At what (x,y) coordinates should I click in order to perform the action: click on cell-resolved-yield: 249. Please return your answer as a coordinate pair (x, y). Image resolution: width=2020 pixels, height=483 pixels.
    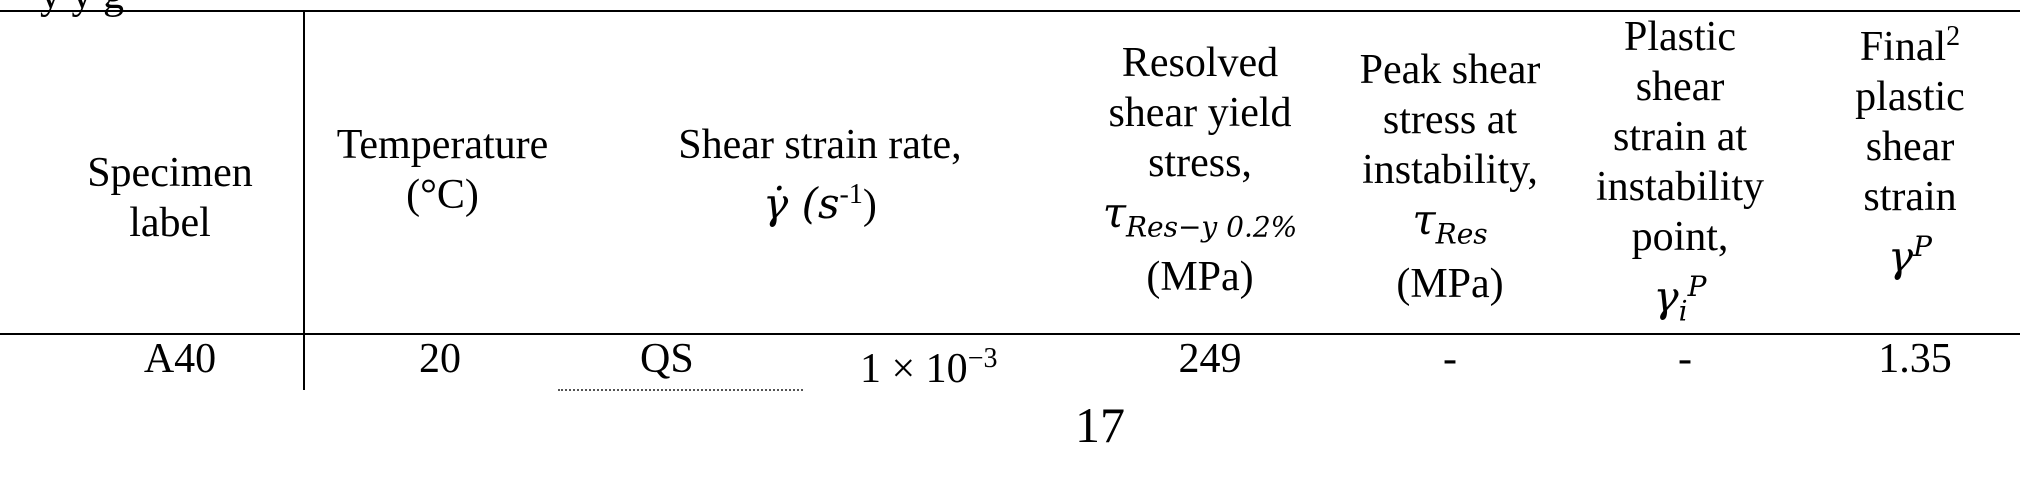
    Looking at the image, I should click on (1210, 359).